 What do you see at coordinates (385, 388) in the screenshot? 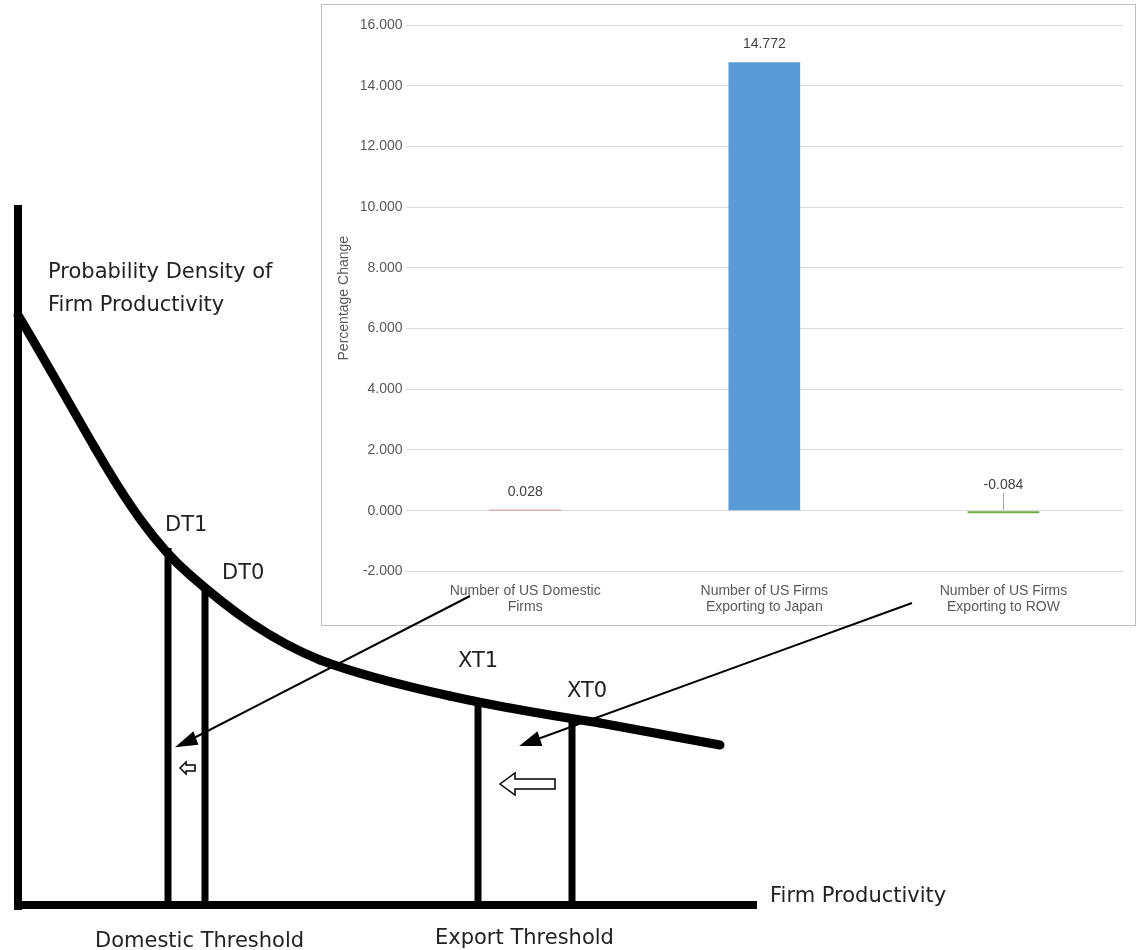
I see `y-tick-label: 4.000` at bounding box center [385, 388].